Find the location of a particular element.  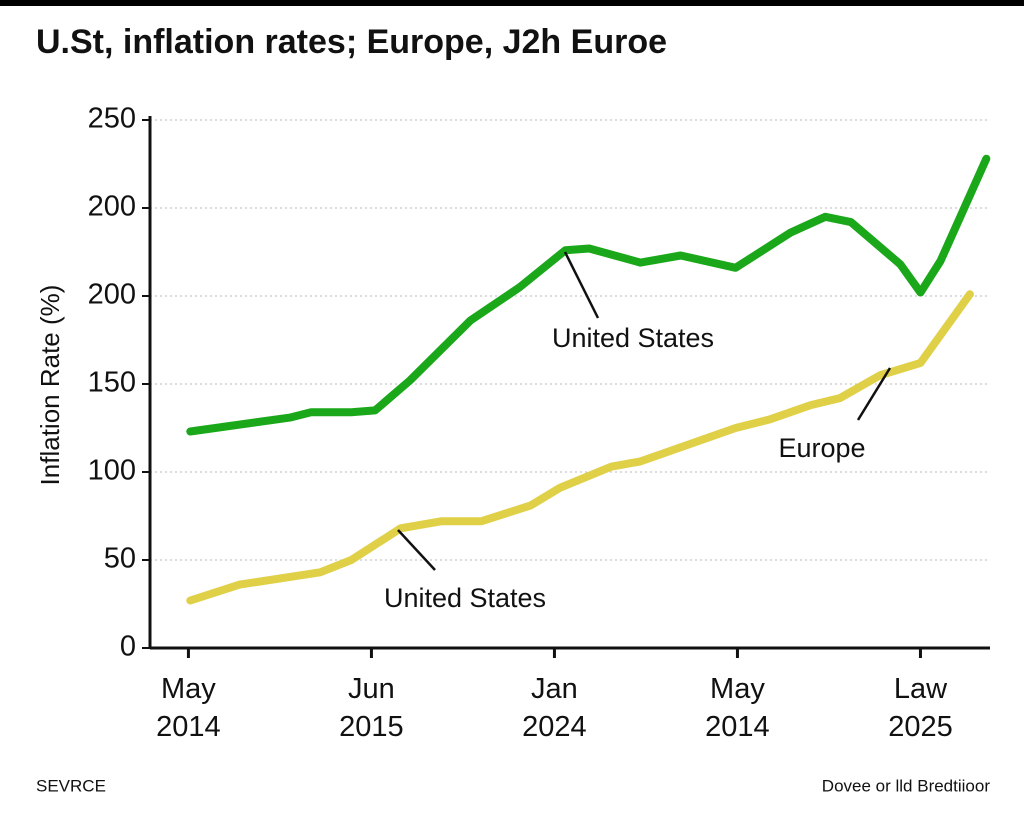

credit: Dovee or lld Bredtiioor is located at coordinates (906, 785).